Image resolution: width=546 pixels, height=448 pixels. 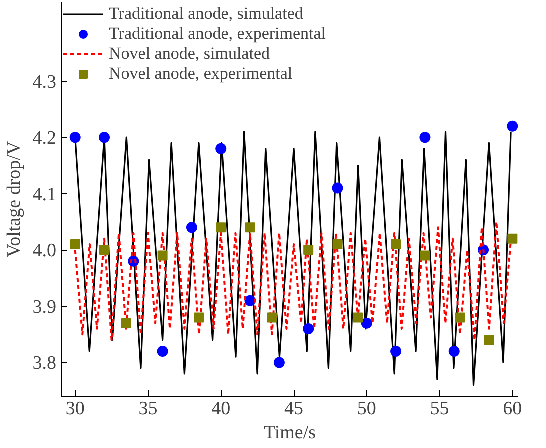 What do you see at coordinates (366, 409) in the screenshot?
I see `x-tick-label: 50` at bounding box center [366, 409].